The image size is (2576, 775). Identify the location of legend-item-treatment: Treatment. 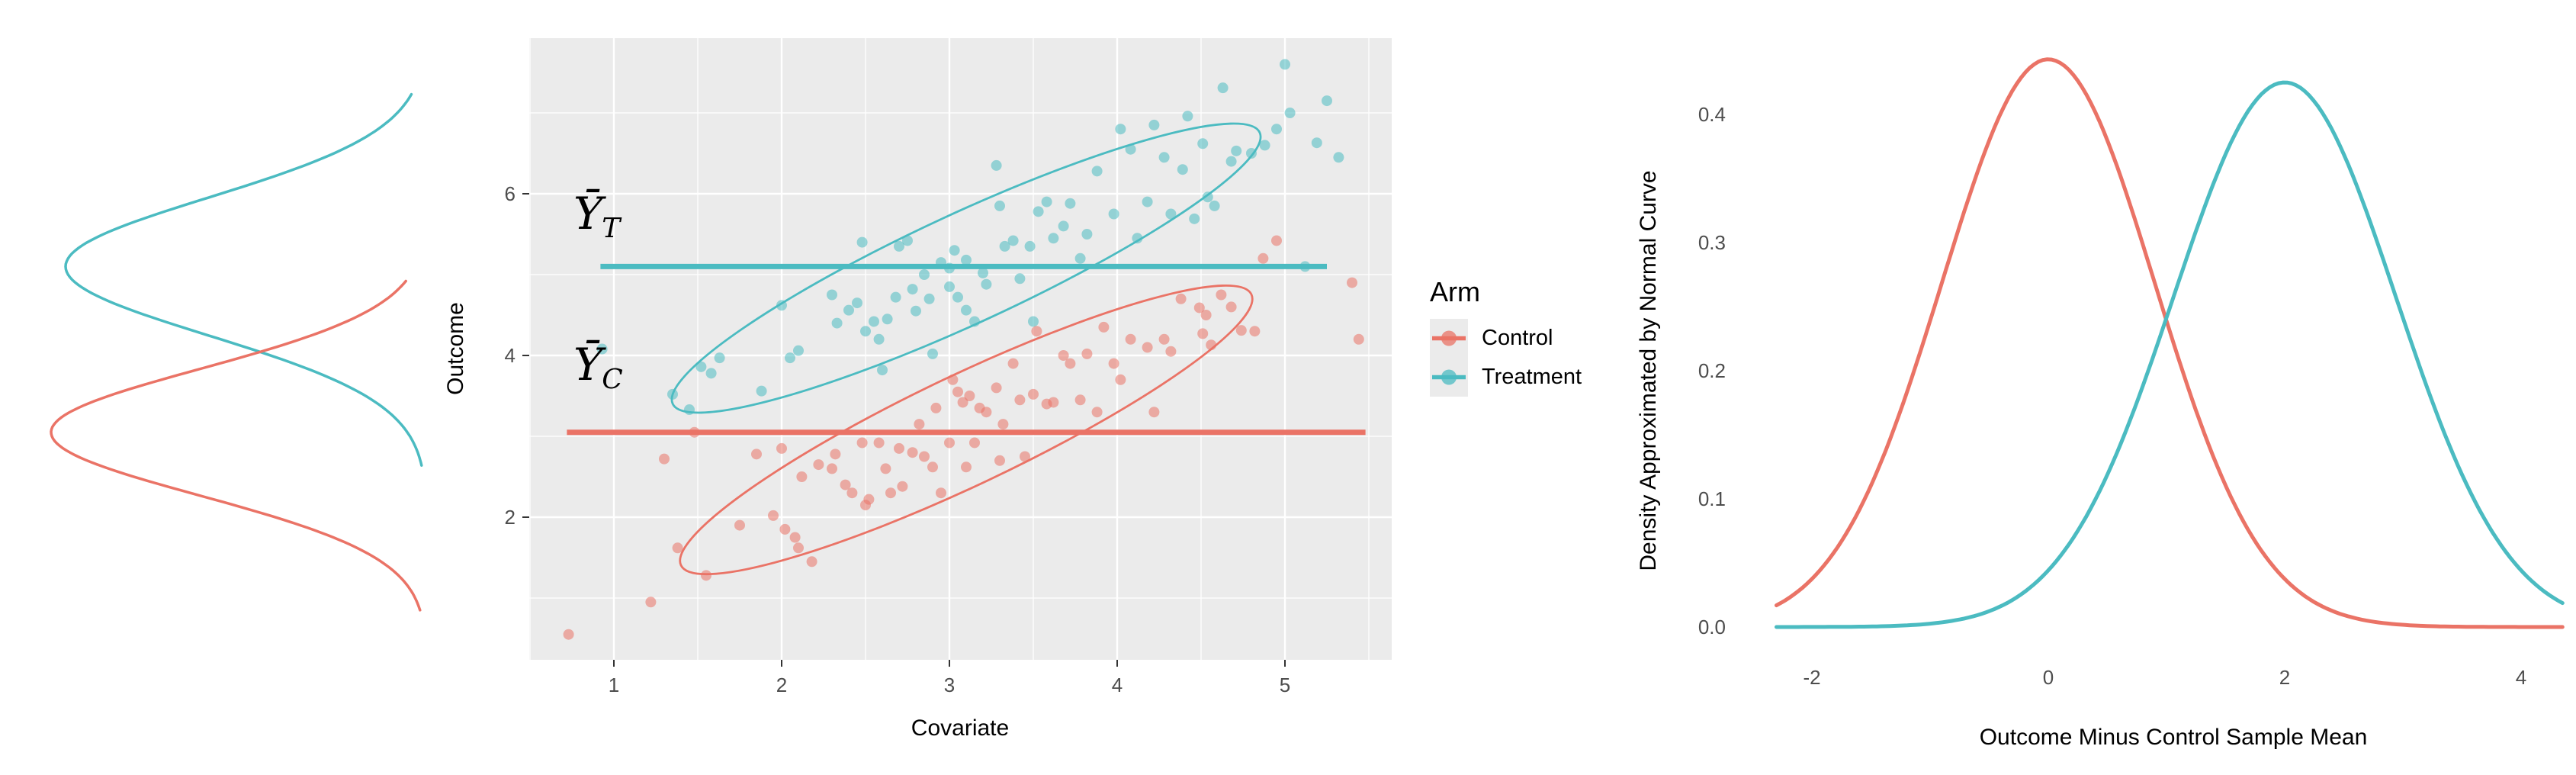
(1506, 377).